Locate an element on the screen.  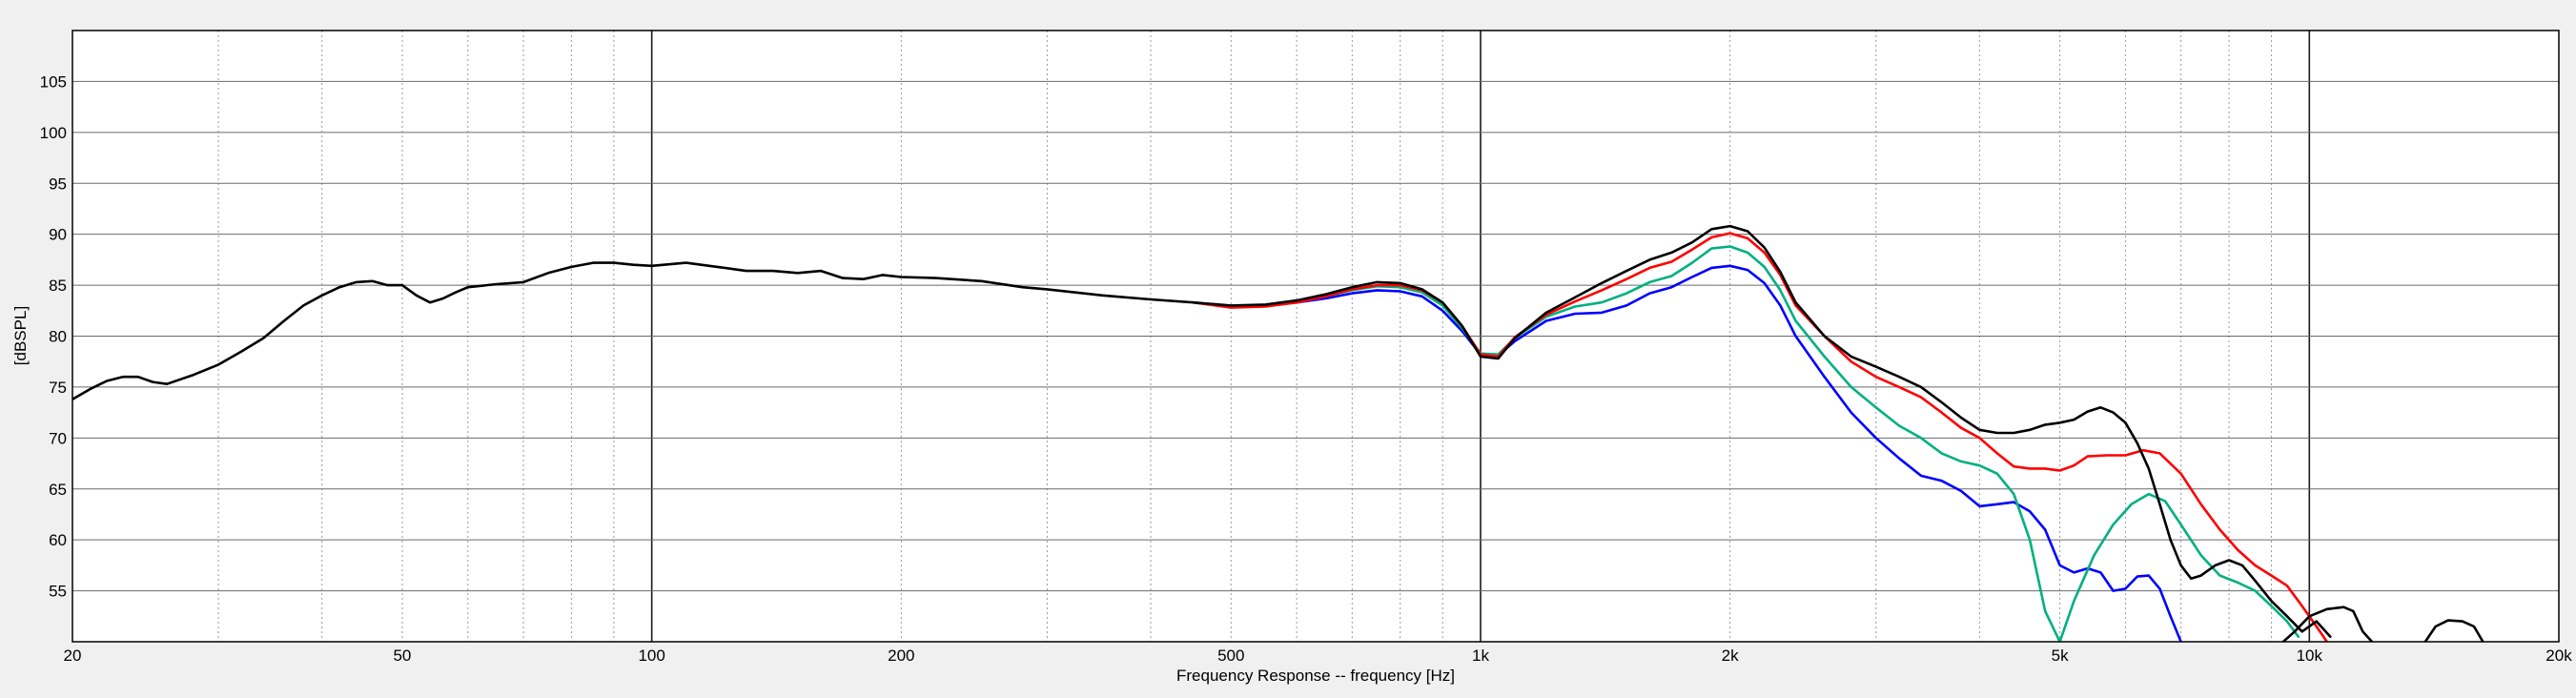
y-tick-label: 85 is located at coordinates (58, 286).